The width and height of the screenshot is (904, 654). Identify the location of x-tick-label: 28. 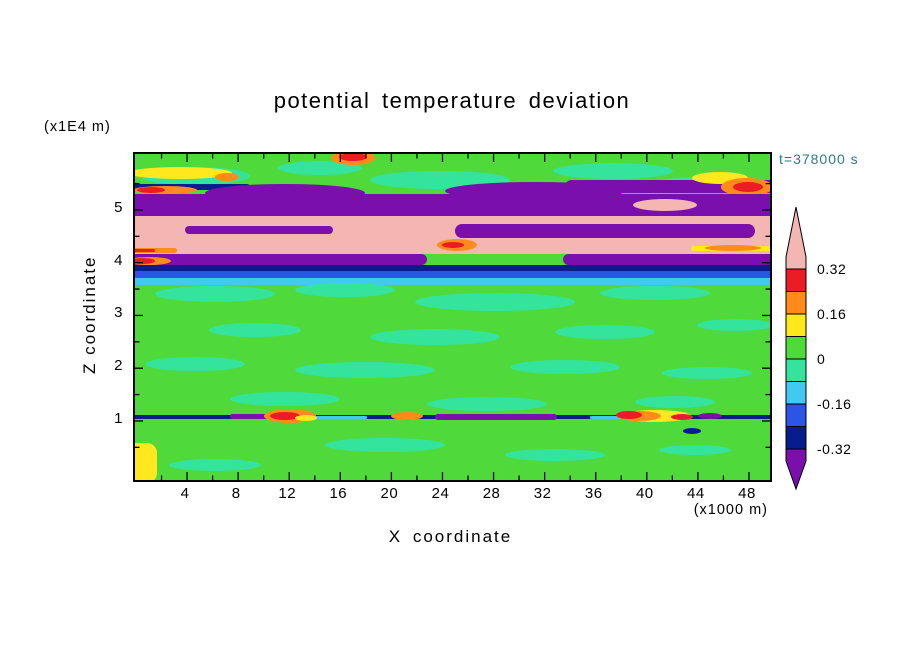
(491, 493).